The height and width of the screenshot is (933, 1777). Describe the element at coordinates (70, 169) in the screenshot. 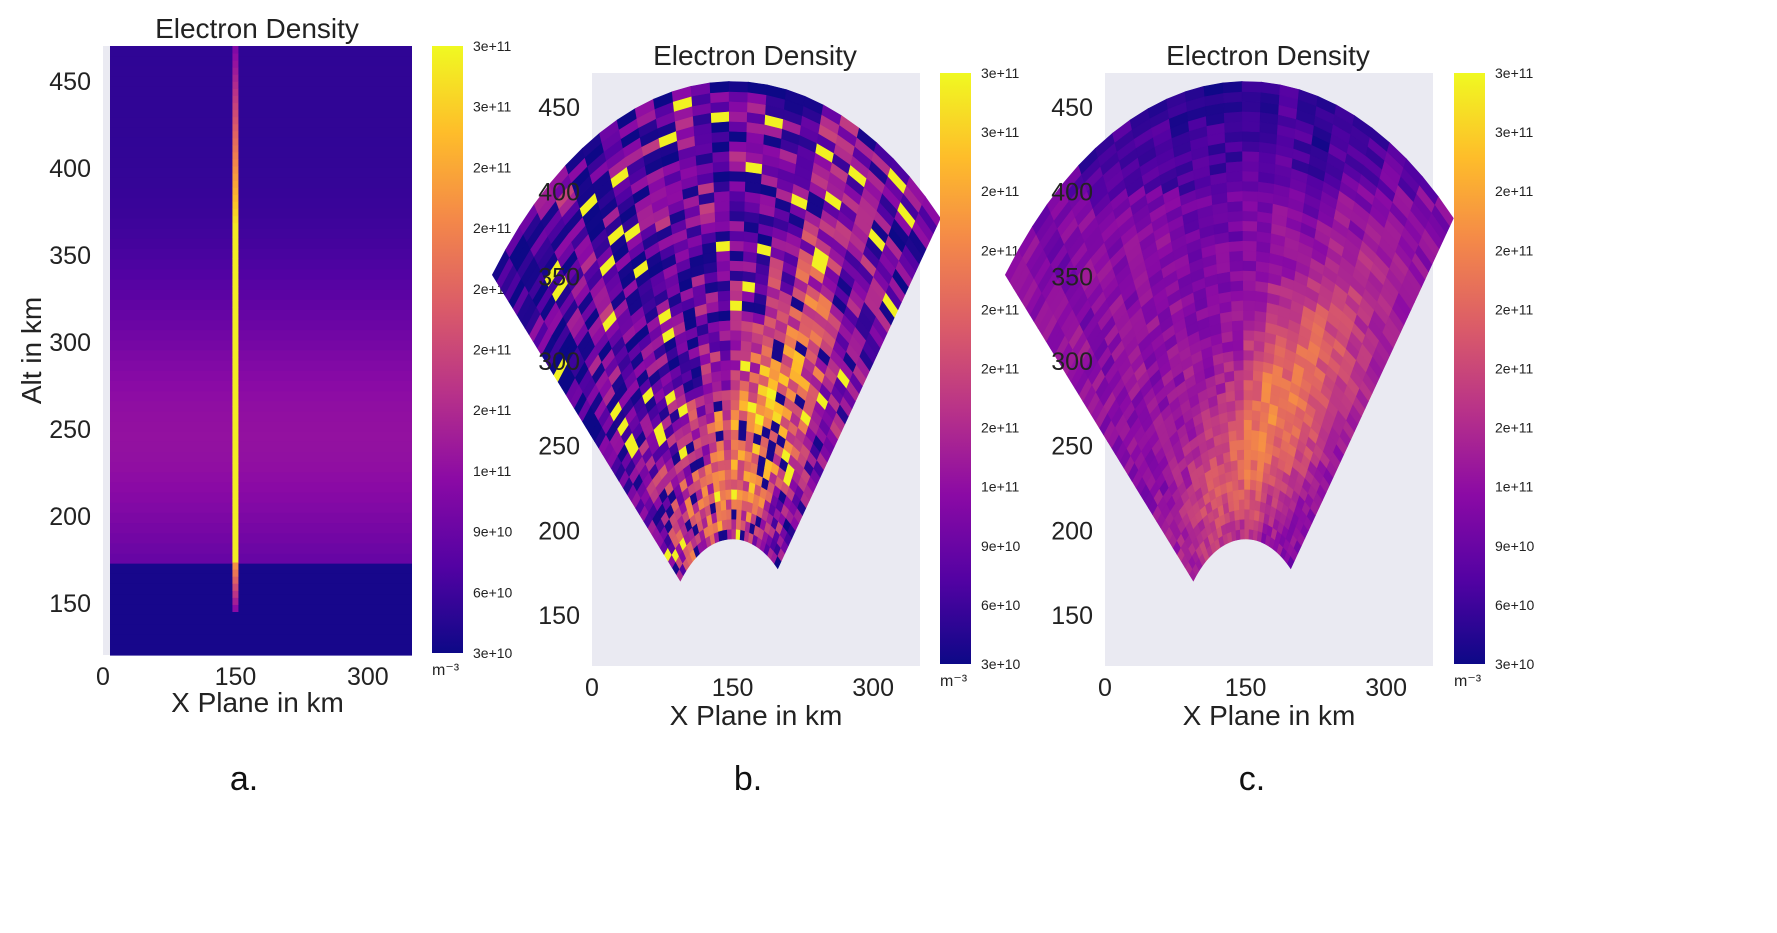

I see `y-tick-label: 400` at that location.